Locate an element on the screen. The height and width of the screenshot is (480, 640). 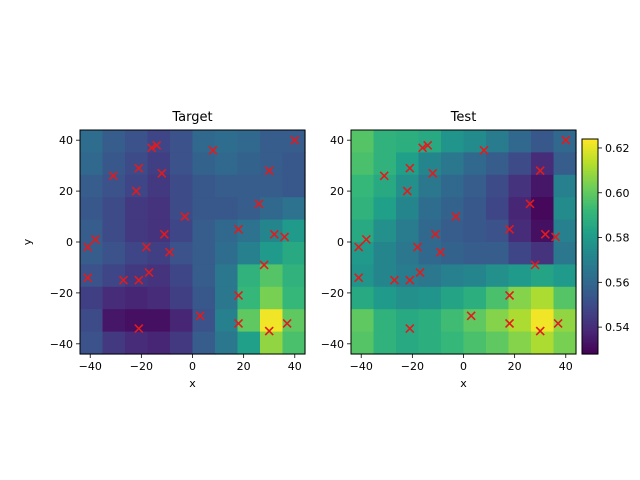
colorbar-tick-label: 0.54 is located at coordinates (617, 327).